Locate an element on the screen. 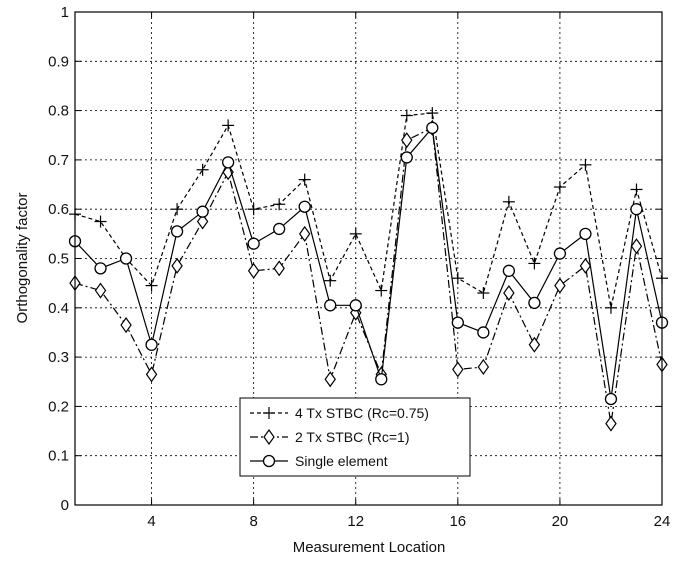  x-tick-label: 20 is located at coordinates (560, 521).